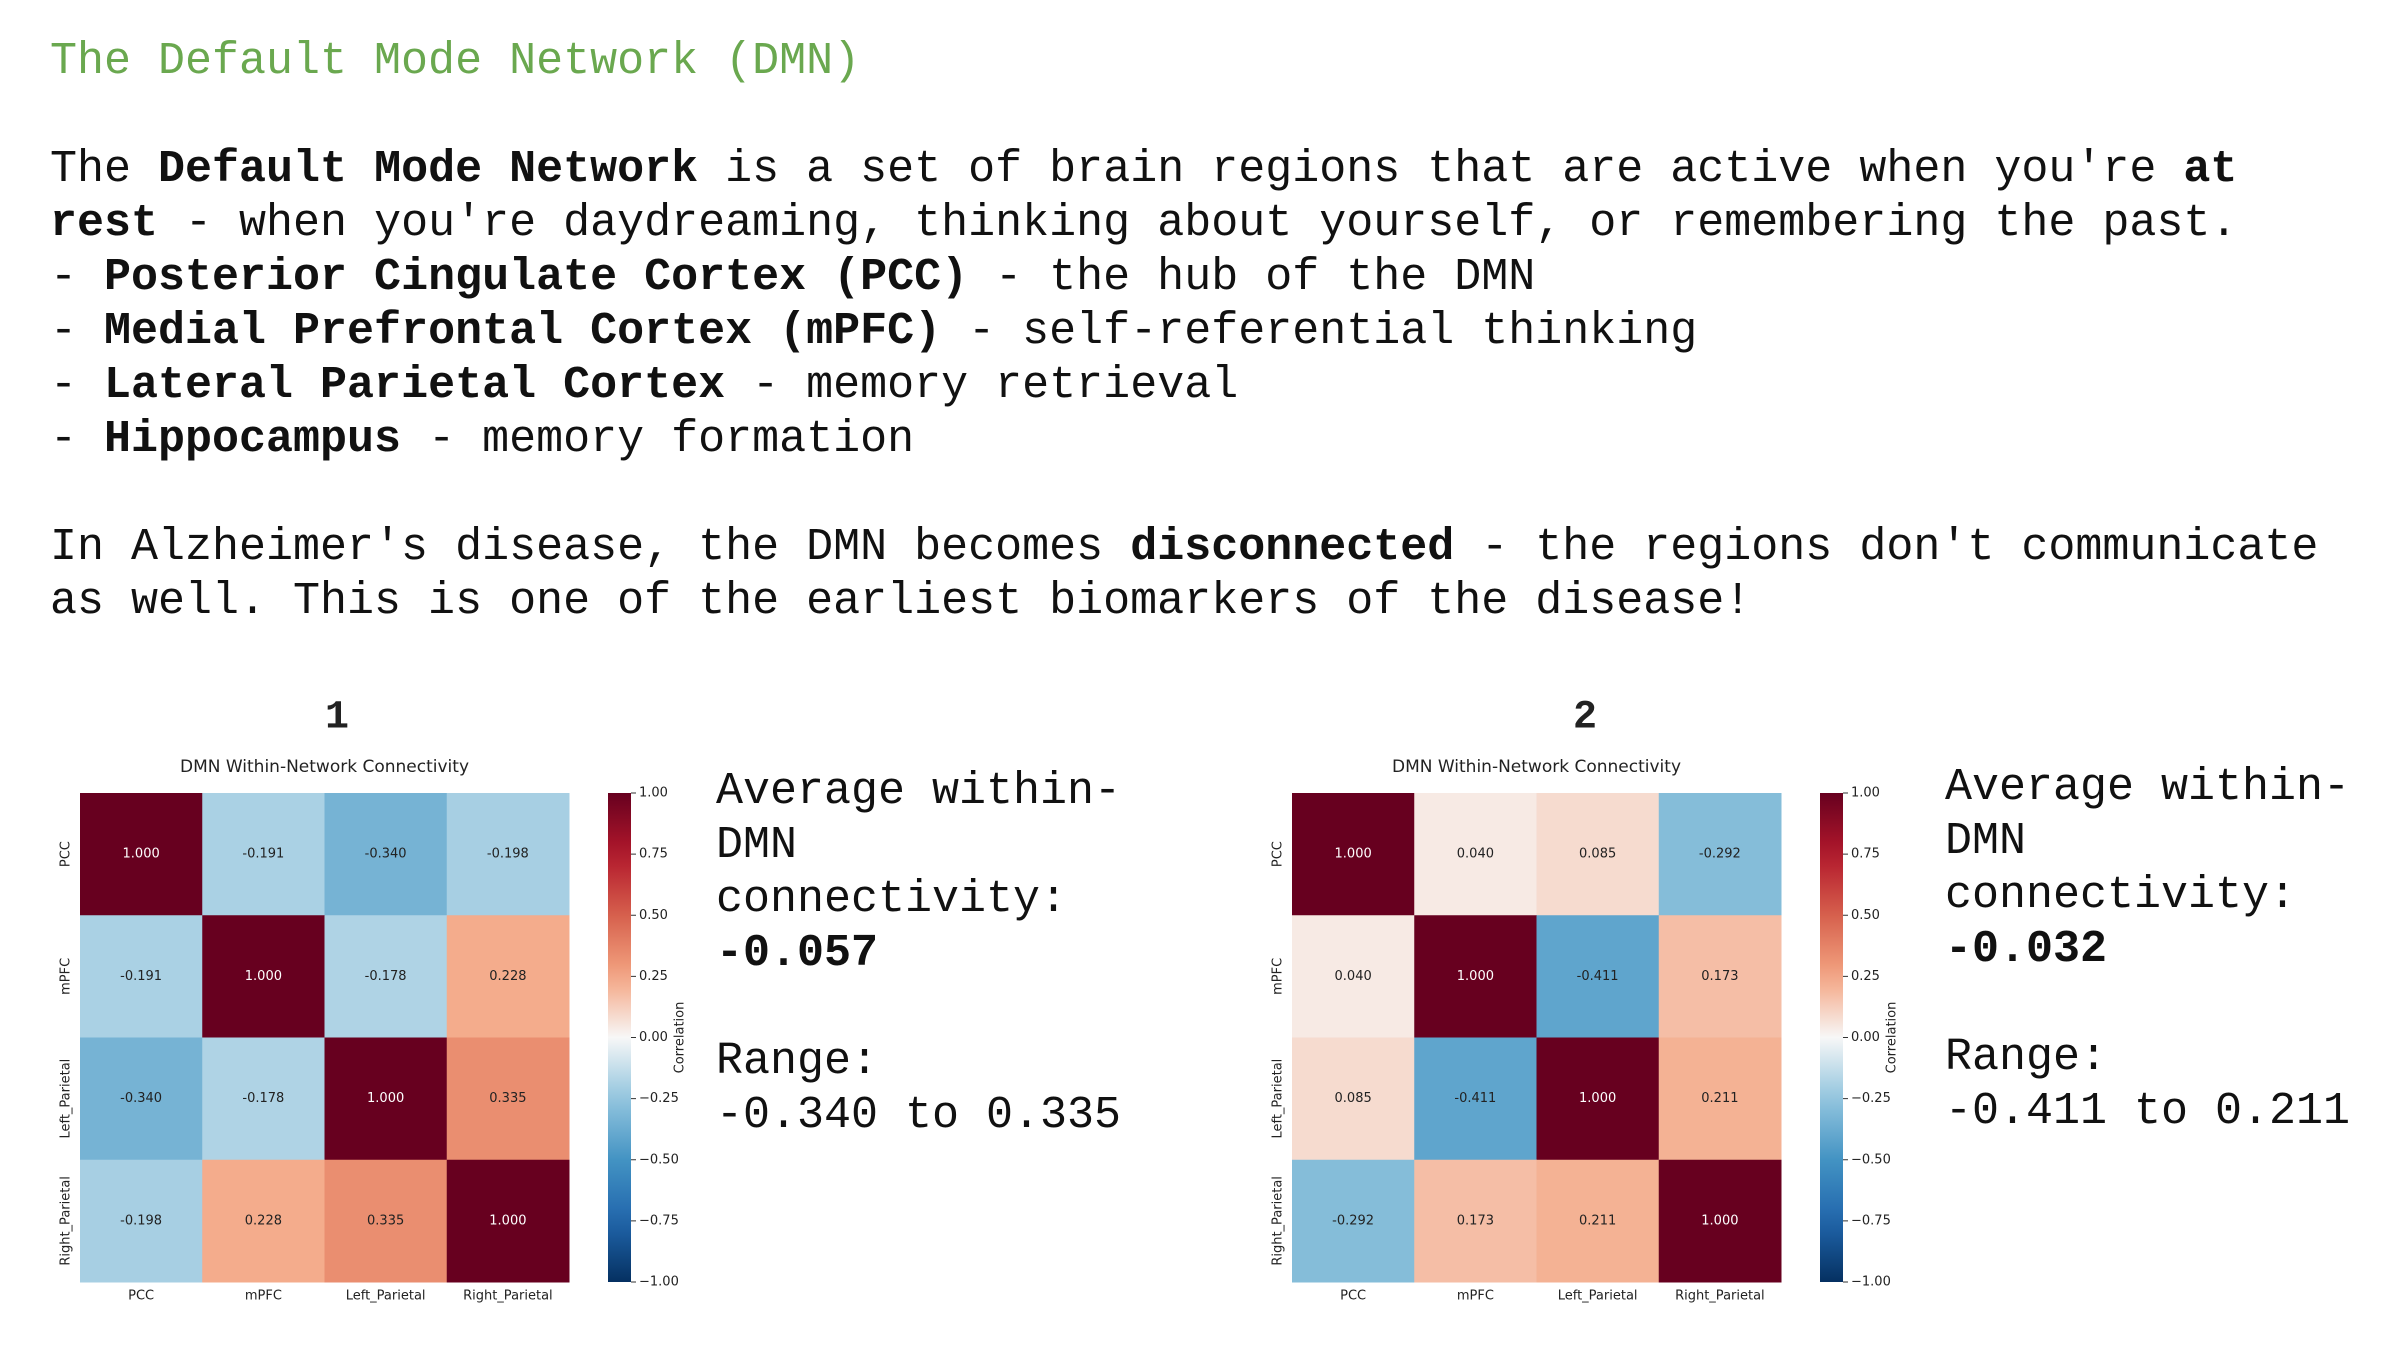 The height and width of the screenshot is (1350, 2400). What do you see at coordinates (653, 793) in the screenshot?
I see `colorbar-tick-label: 1.00` at bounding box center [653, 793].